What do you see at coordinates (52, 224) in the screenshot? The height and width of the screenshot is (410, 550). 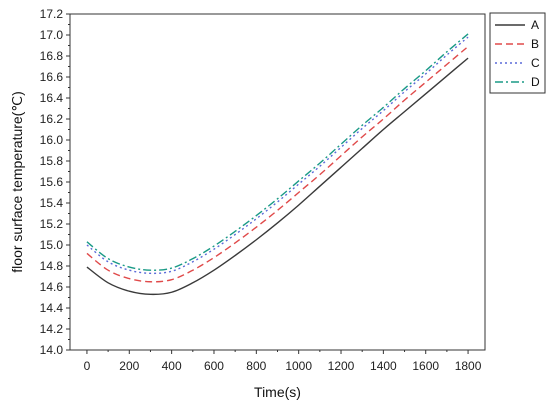 I see `y-tick-label: 15.2` at bounding box center [52, 224].